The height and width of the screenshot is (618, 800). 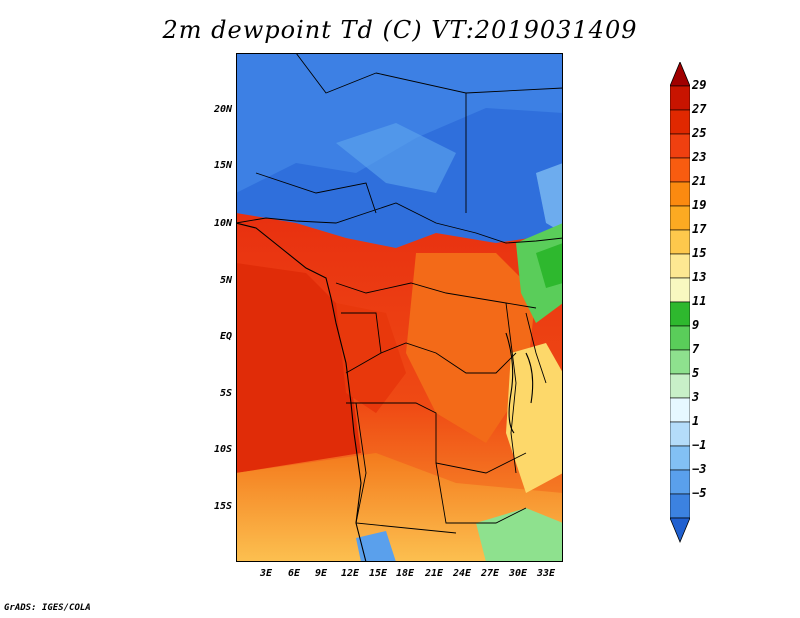 I want to click on colorbar-label: 17, so click(x=699, y=229).